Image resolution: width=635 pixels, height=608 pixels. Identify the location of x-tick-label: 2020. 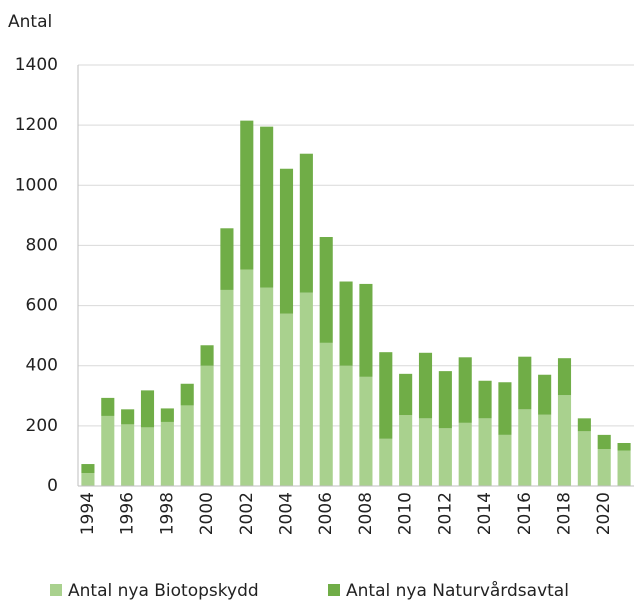
(604, 513).